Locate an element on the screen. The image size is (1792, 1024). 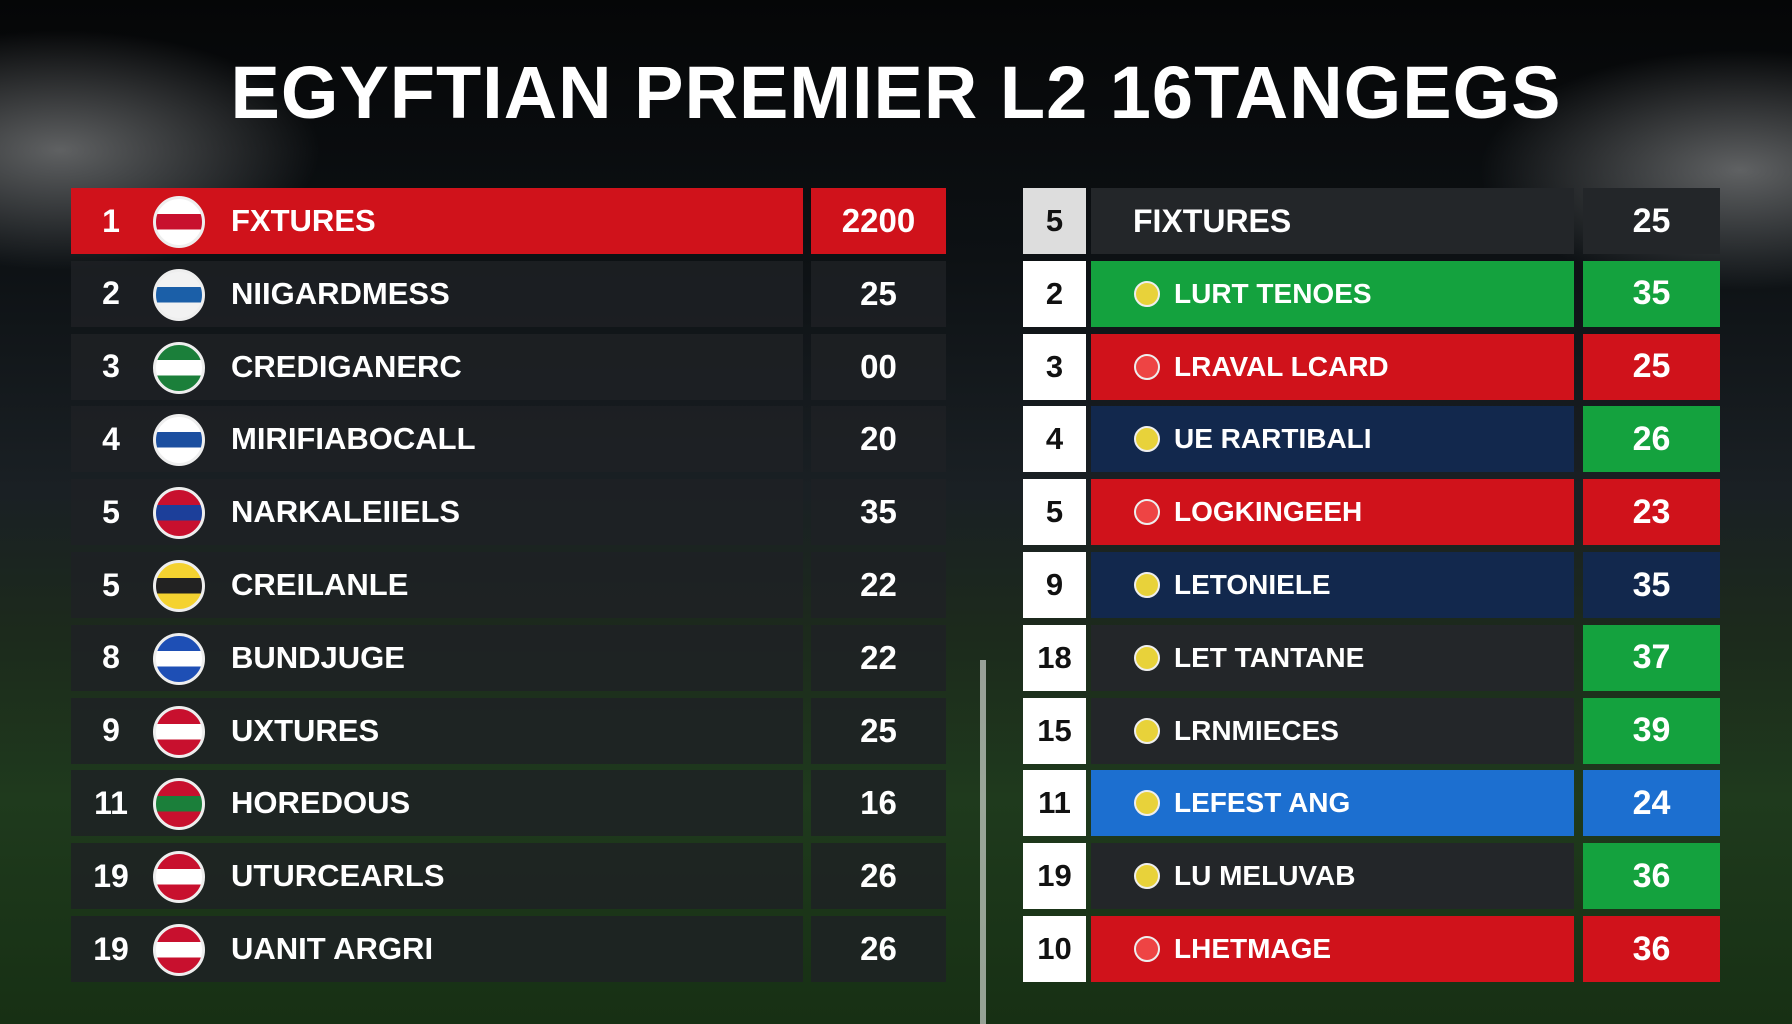
title: EGYFTIAN PREMIER L2 16TANGEGS is located at coordinates (896, 92).